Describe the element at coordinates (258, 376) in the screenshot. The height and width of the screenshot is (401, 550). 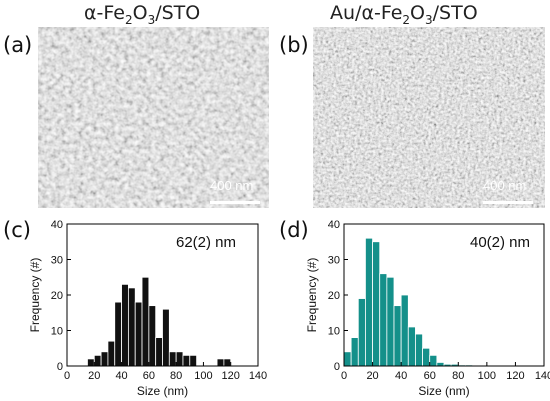
I see `hist-c-x-tick-label: 140` at that location.